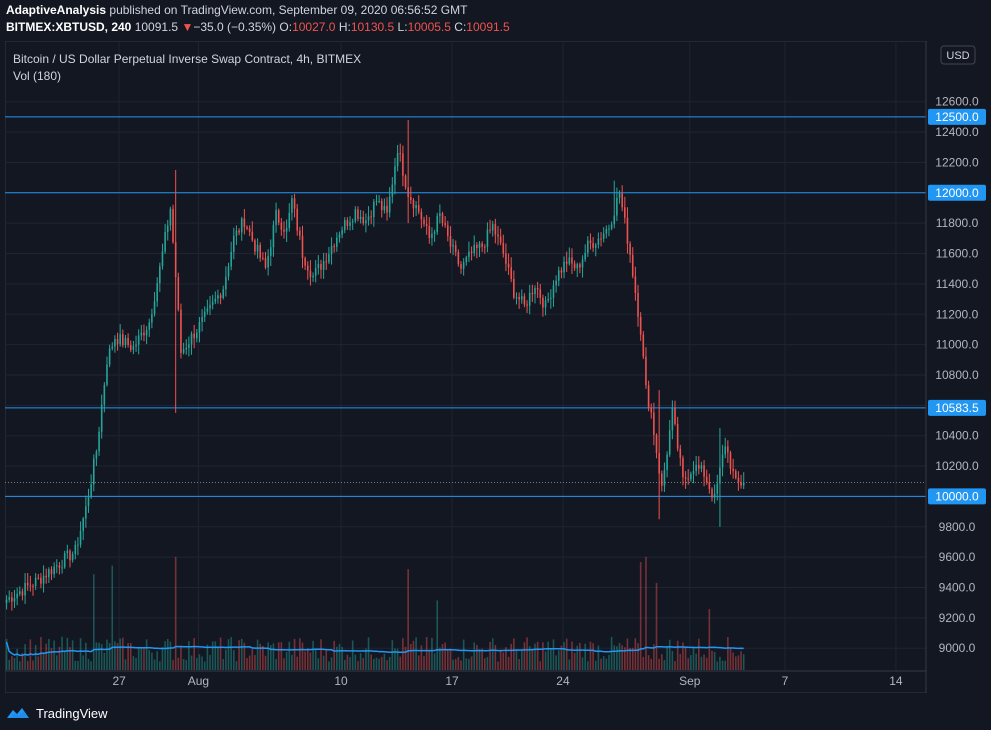 This screenshot has width=991, height=730. I want to click on open-value: 10027.0, so click(314, 27).